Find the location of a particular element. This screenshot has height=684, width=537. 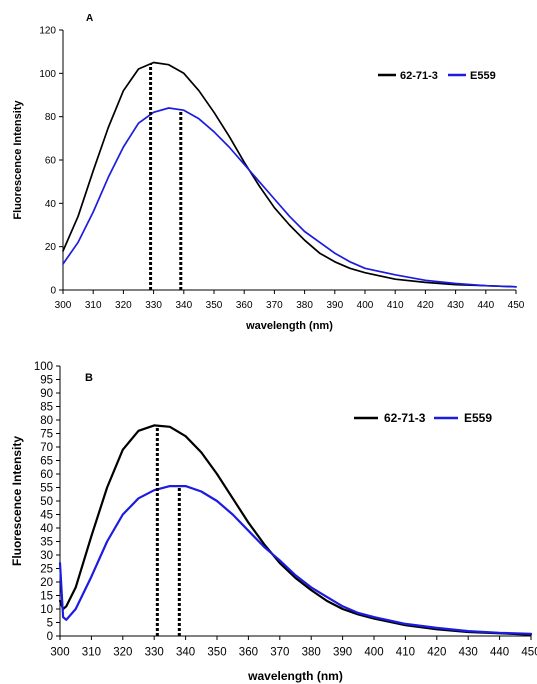

y-tick-label: 30 is located at coordinates (46, 556).